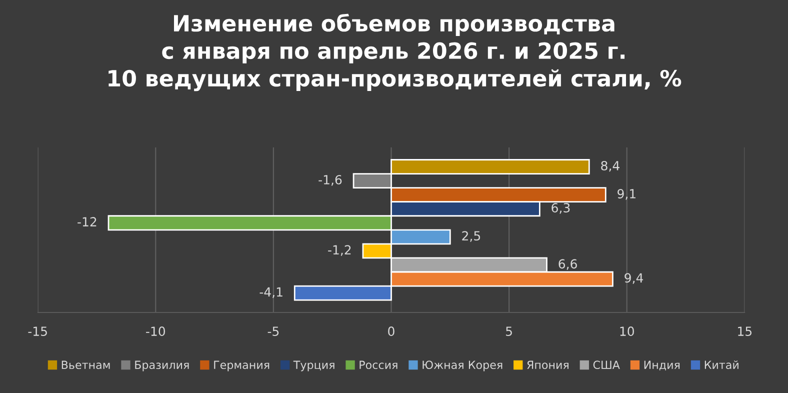 The image size is (788, 393). What do you see at coordinates (662, 365) in the screenshot?
I see `legend-label: Индия` at bounding box center [662, 365].